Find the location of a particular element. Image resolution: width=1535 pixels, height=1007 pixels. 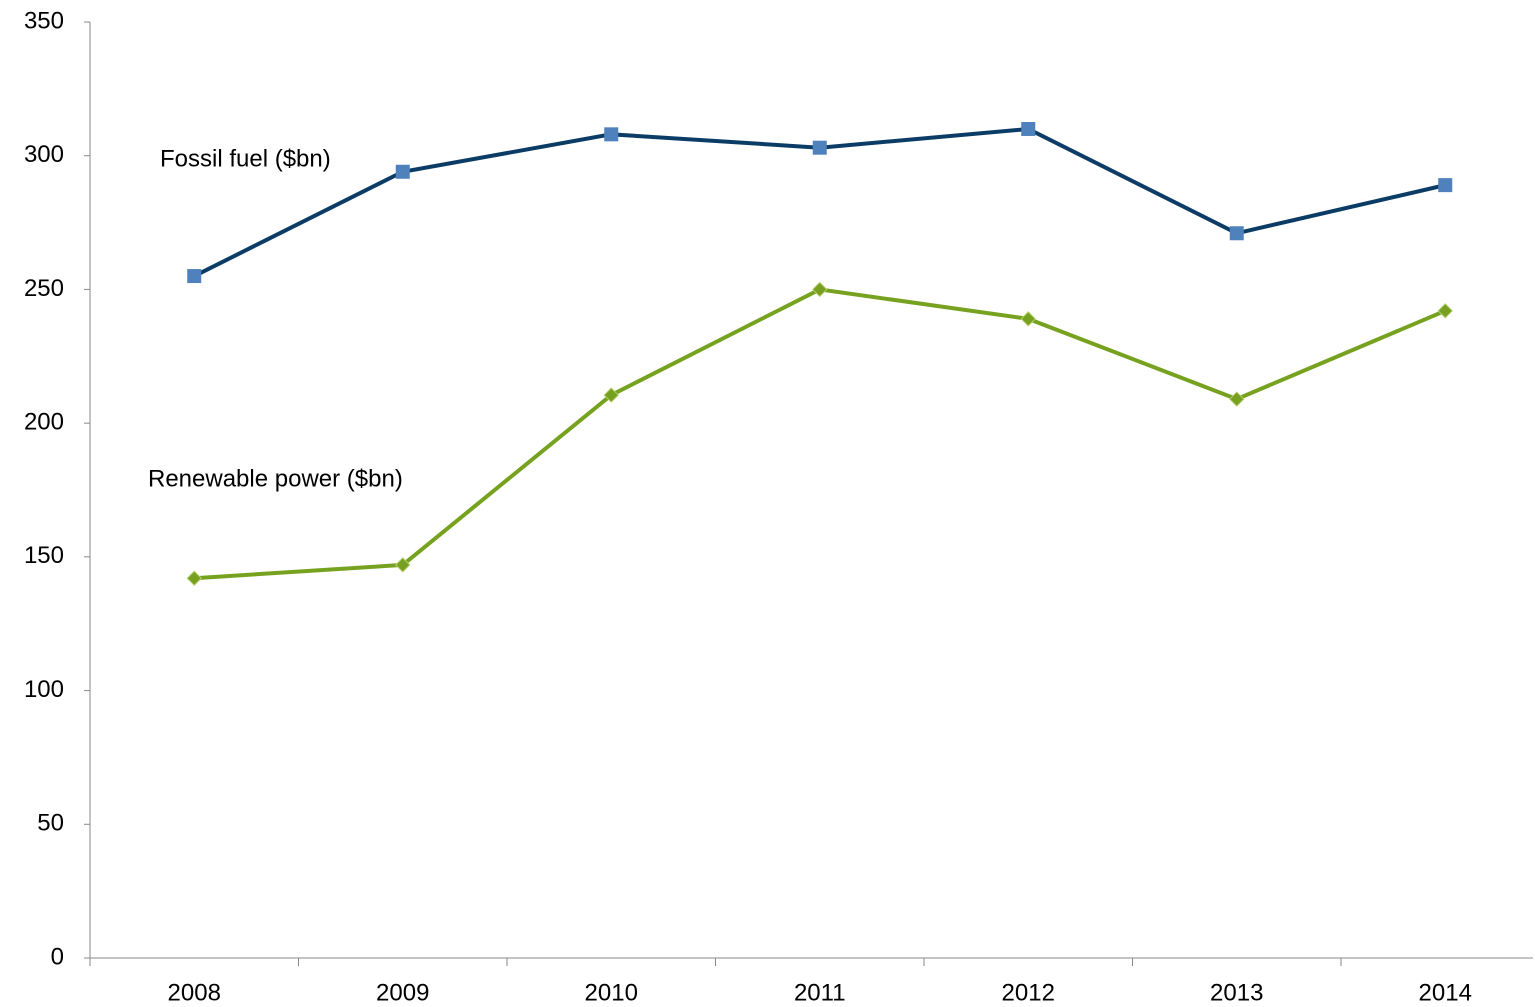

series-label: Renewable power ($bn) is located at coordinates (275, 478).